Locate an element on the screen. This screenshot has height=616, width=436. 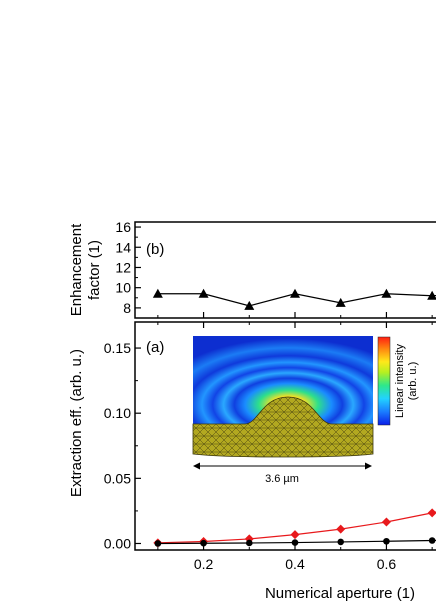
panel-b-ylabel-line2: factor (1) is located at coordinates (94, 270).